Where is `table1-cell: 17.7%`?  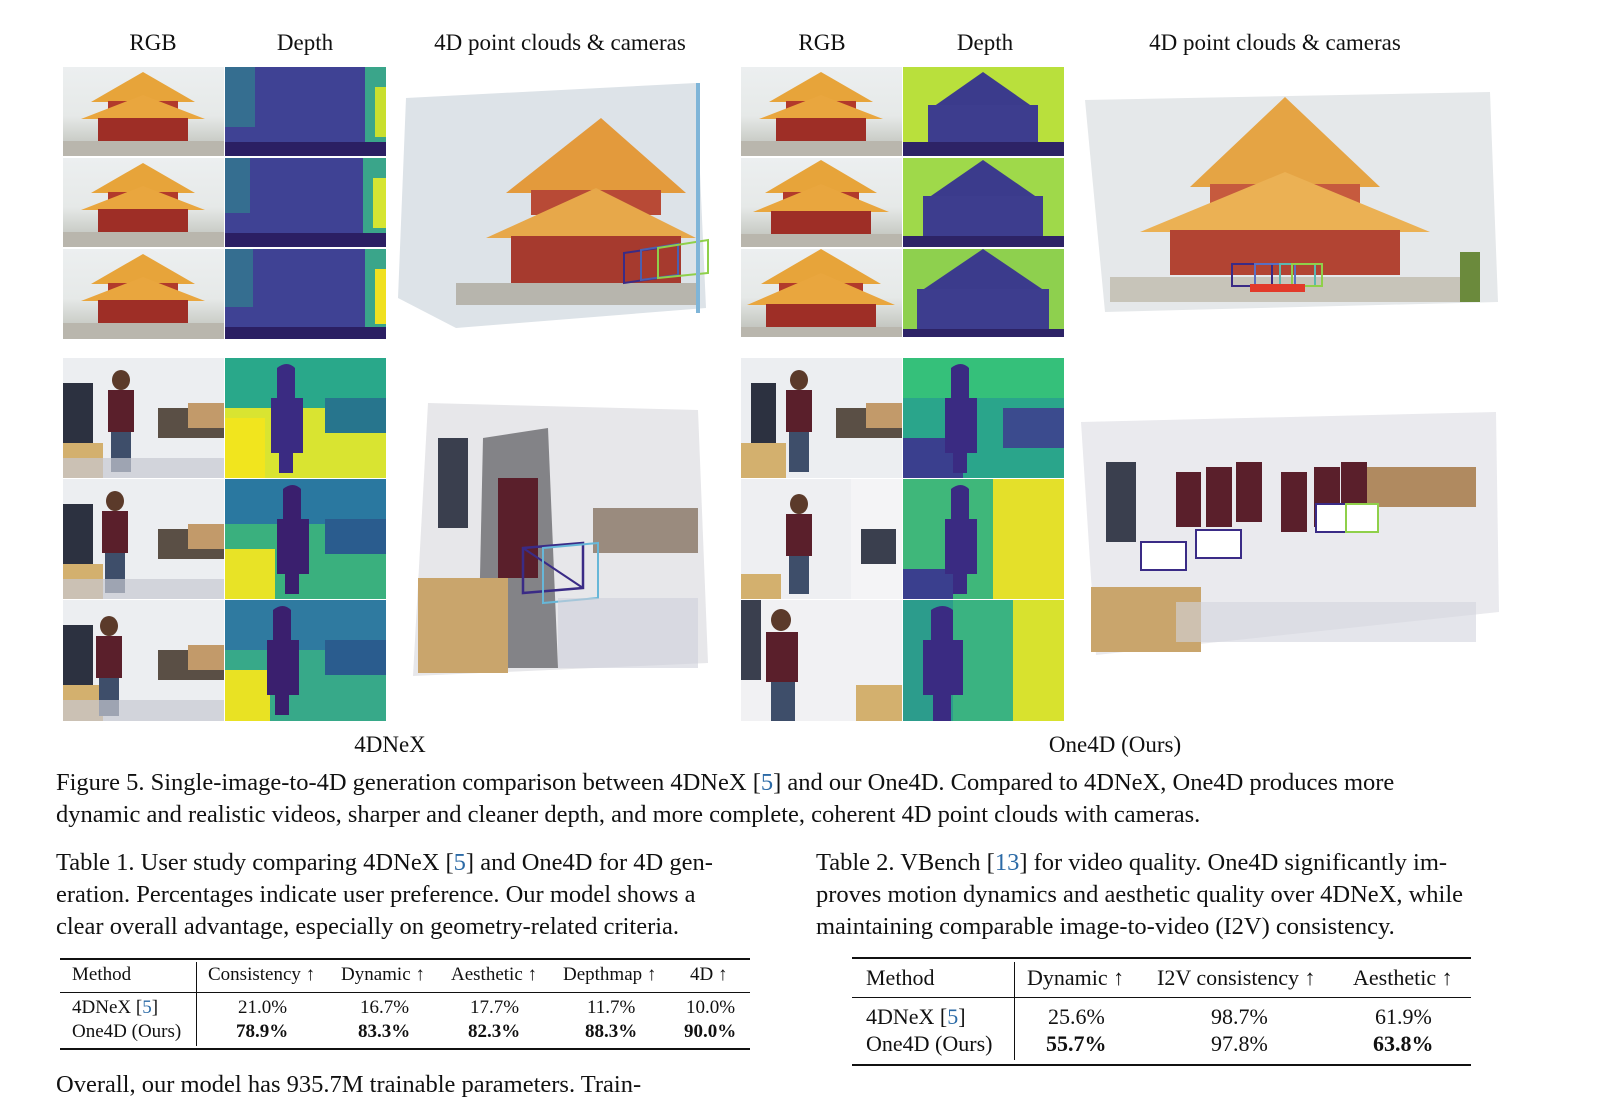
table1-cell: 17.7% is located at coordinates (495, 1007).